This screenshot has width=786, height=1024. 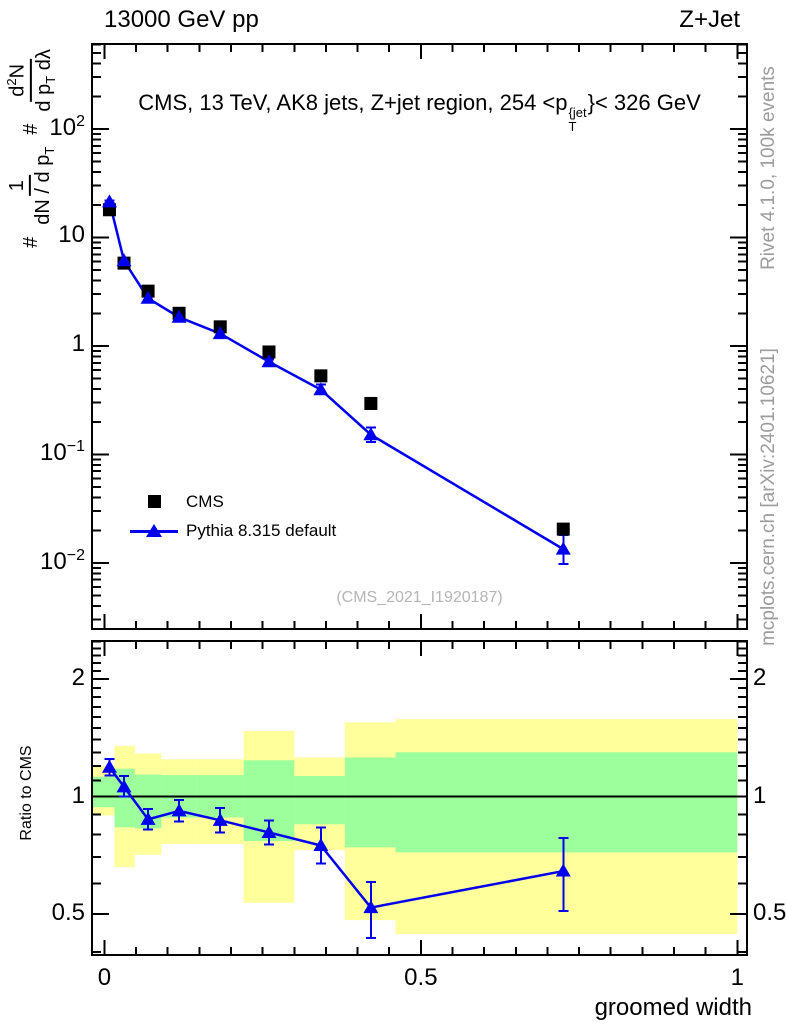 What do you see at coordinates (673, 1007) in the screenshot?
I see `x-axis-title: groomed width` at bounding box center [673, 1007].